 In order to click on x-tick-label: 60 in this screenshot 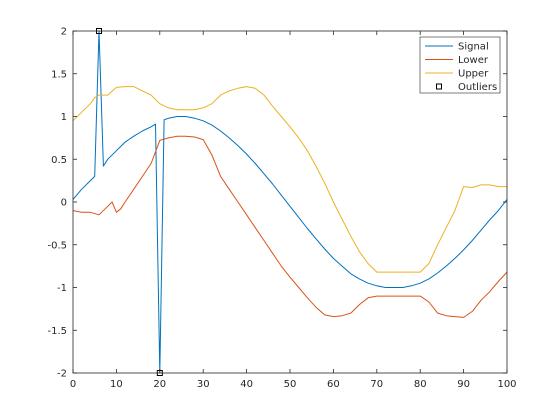, I will do `click(333, 384)`.